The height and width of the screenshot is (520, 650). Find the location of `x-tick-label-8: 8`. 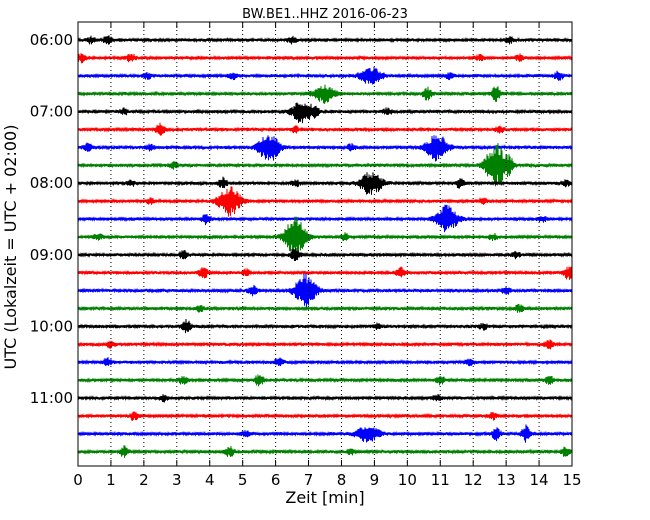

x-tick-label-8: 8 is located at coordinates (342, 480).